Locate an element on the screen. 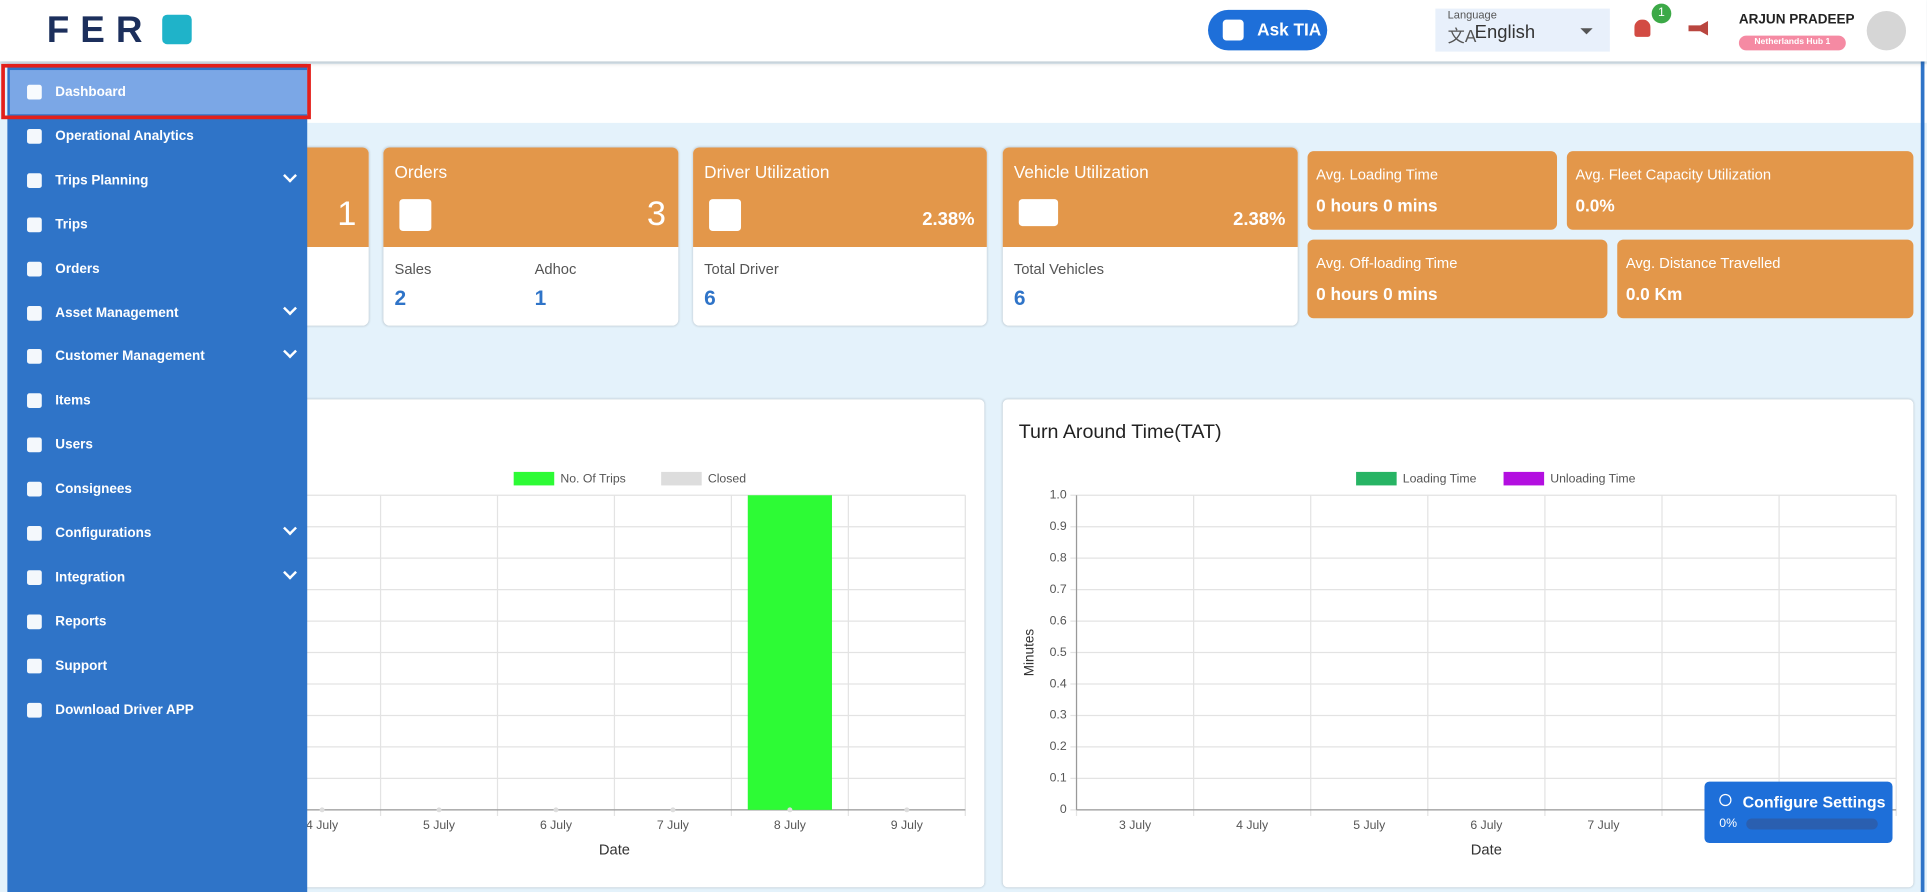 This screenshot has width=1927, height=892. nav-item: Trips is located at coordinates (158, 224).